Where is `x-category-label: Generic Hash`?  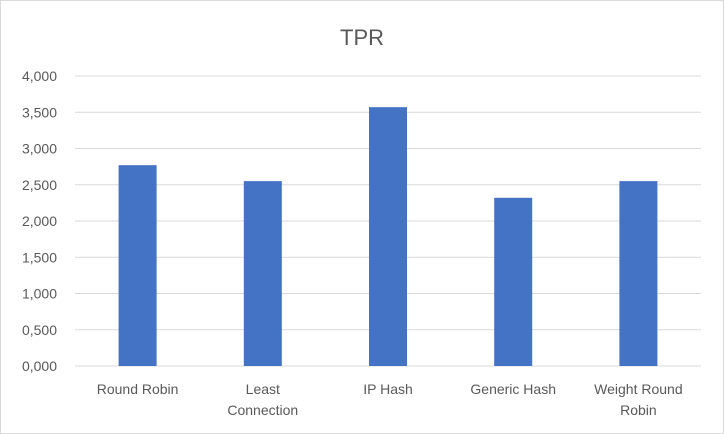
x-category-label: Generic Hash is located at coordinates (513, 389).